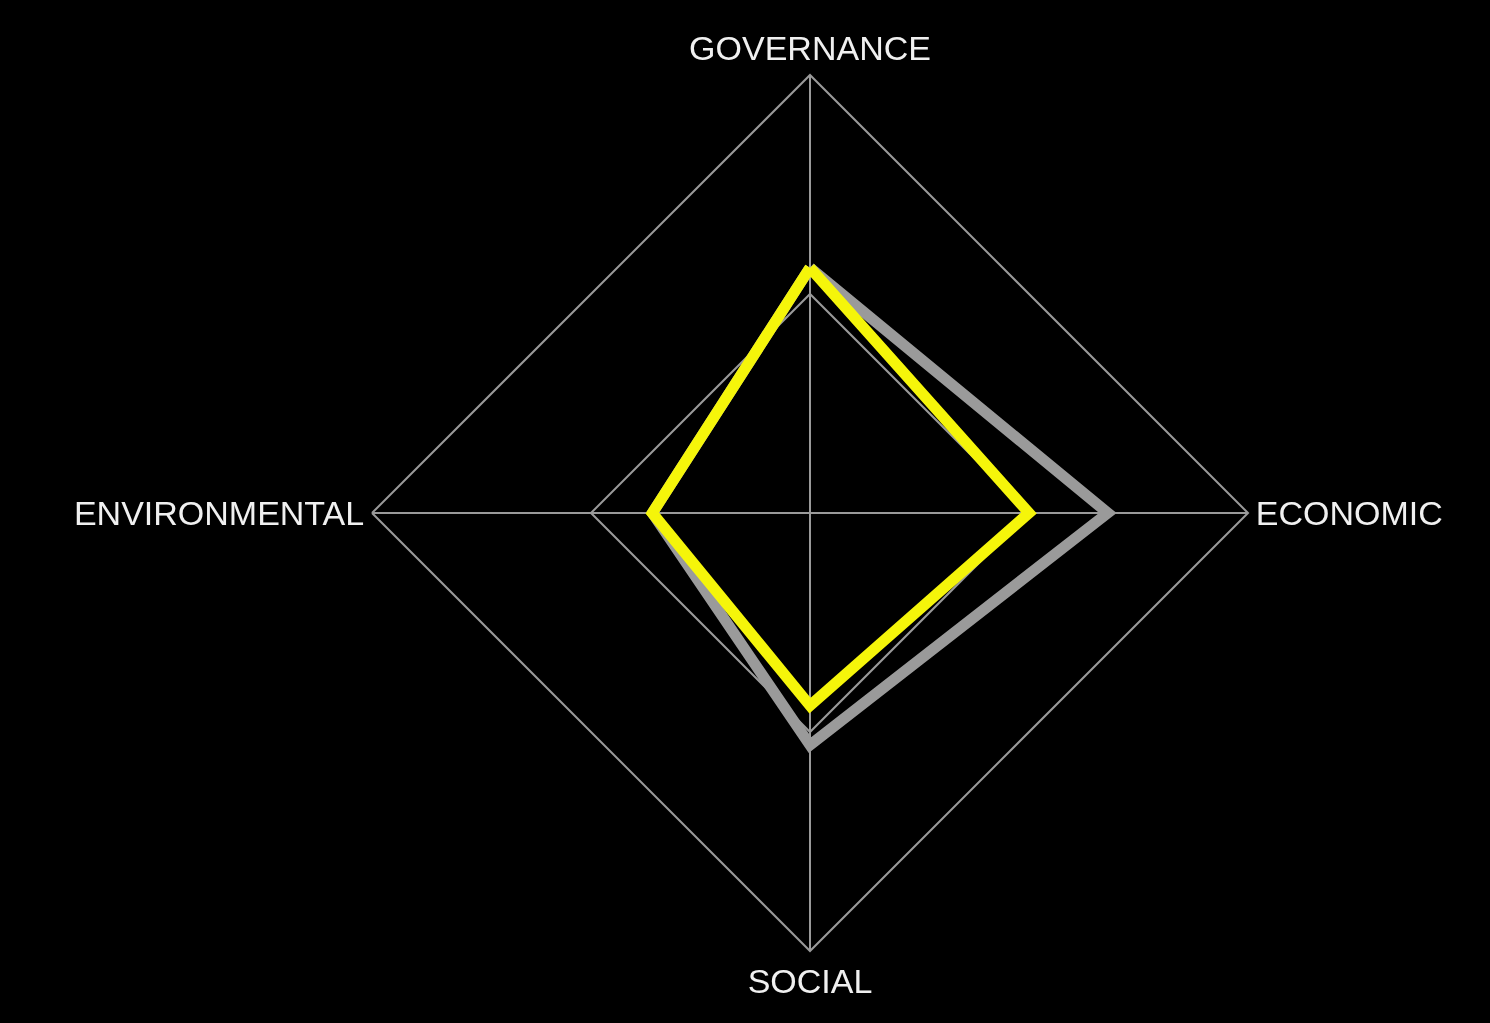  Describe the element at coordinates (810, 48) in the screenshot. I see `spoke-label: GOVERNANCE` at that location.